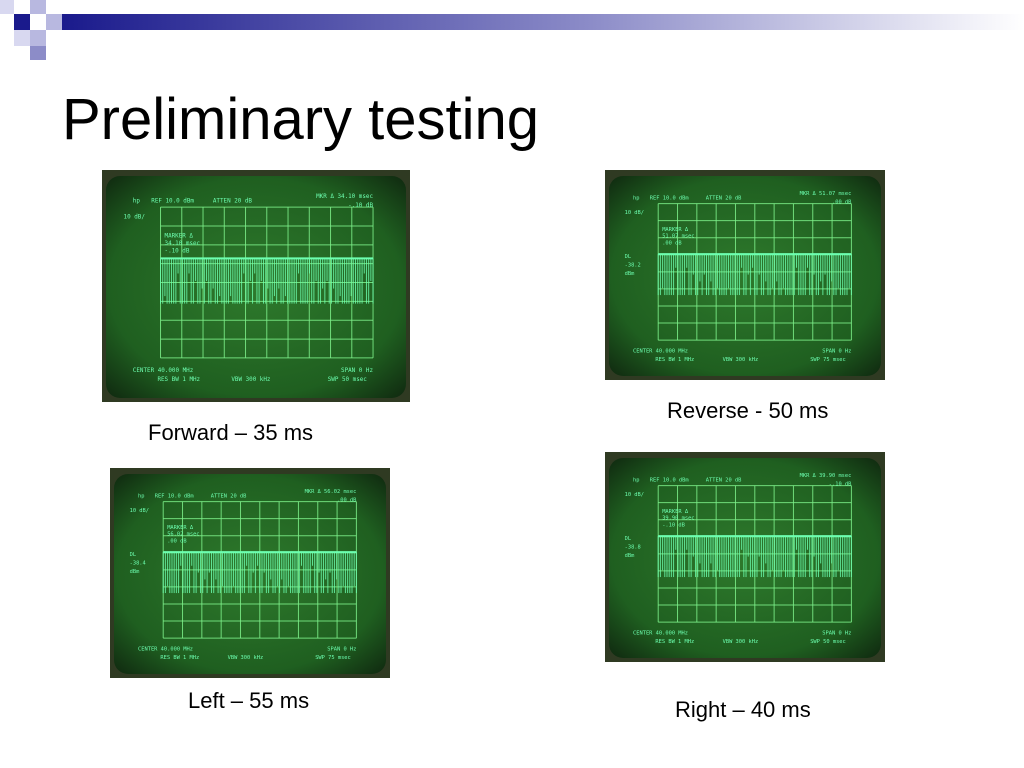  I want to click on slide-title: Preliminary testing, so click(301, 119).